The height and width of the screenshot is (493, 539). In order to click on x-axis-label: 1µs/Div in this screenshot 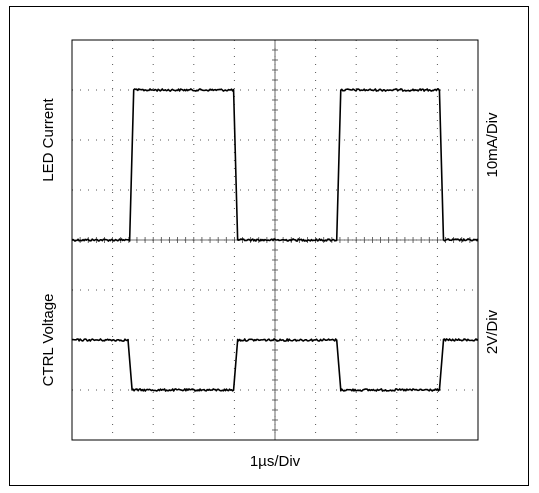, I will do `click(275, 461)`.